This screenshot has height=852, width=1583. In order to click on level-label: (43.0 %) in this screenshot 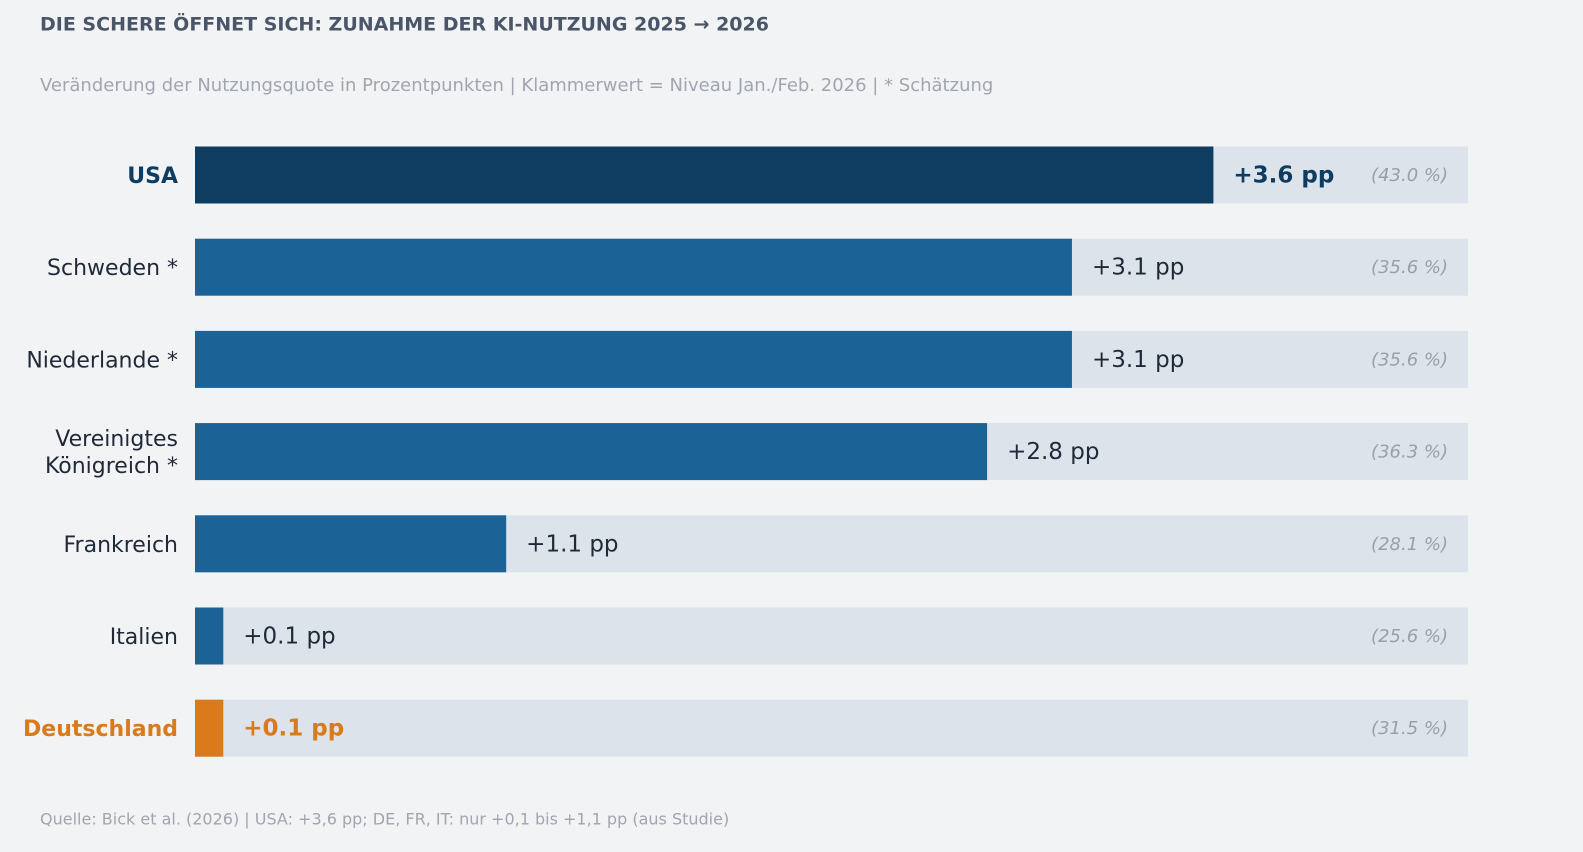, I will do `click(1409, 175)`.